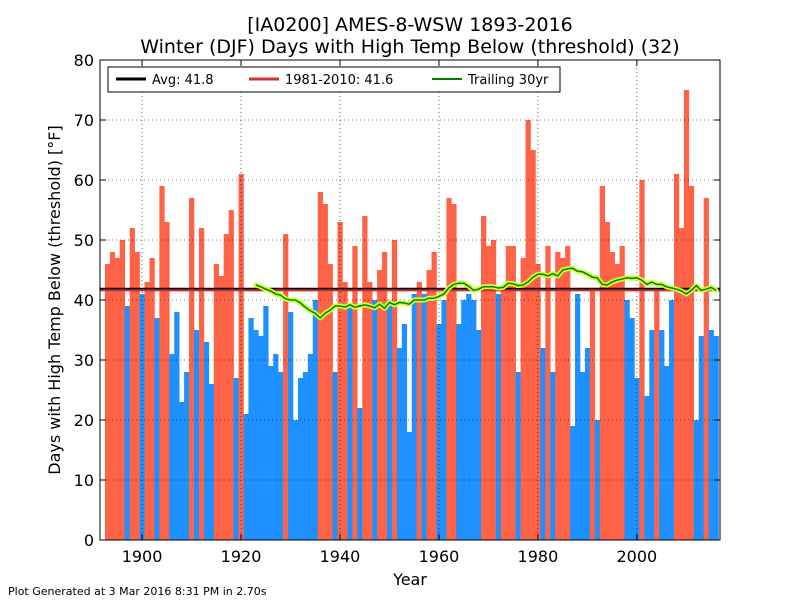 The width and height of the screenshot is (800, 600). I want to click on bar-1915, so click(216, 402).